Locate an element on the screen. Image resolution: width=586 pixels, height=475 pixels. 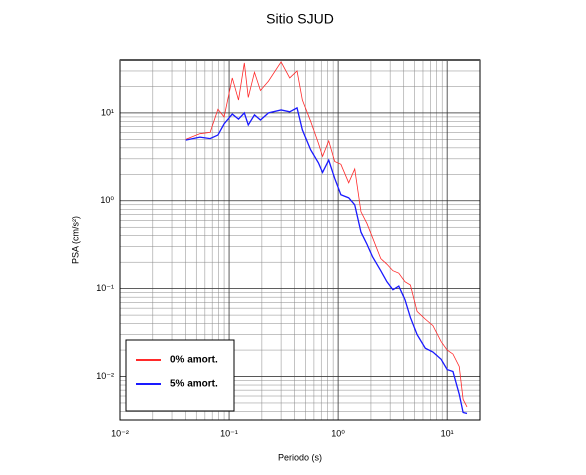
y-tick-label: 10⁰ is located at coordinates (107, 200).